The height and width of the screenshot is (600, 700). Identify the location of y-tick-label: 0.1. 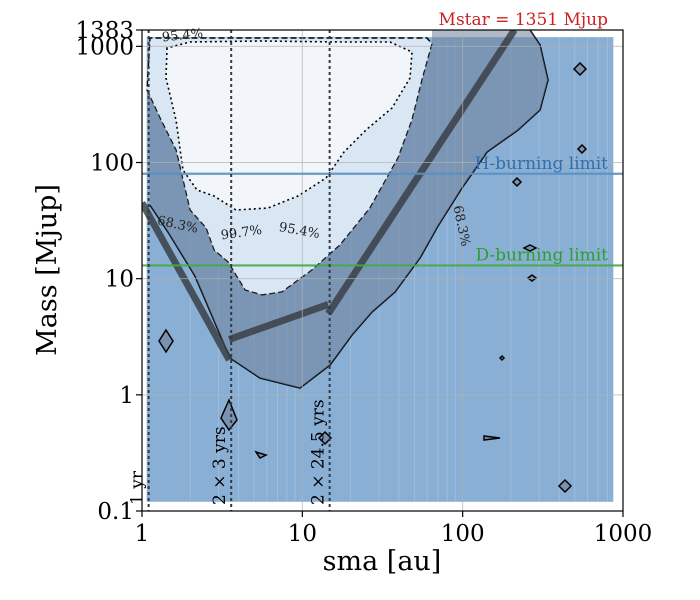
(115, 512).